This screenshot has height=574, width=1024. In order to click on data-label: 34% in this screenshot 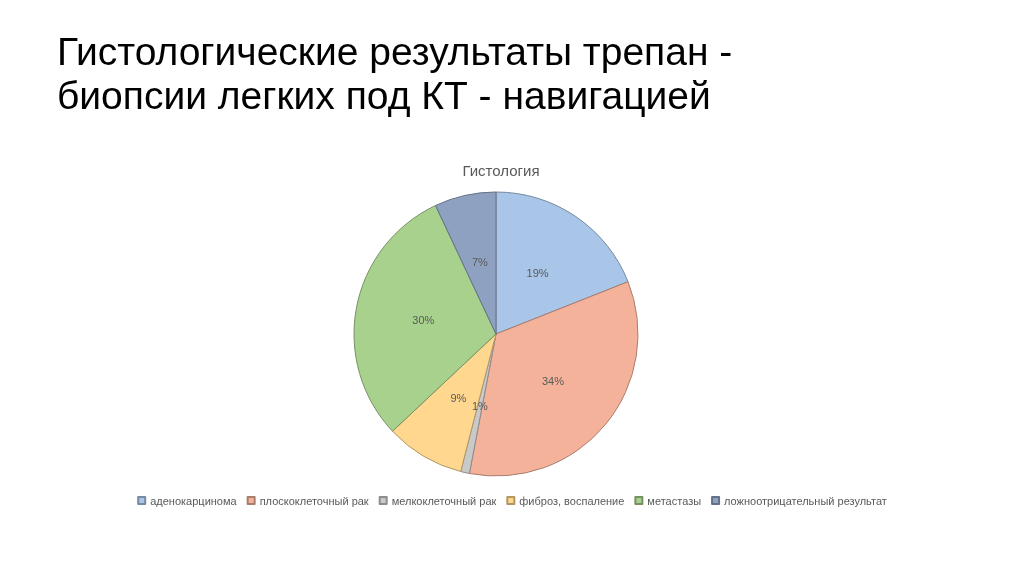, I will do `click(553, 381)`.